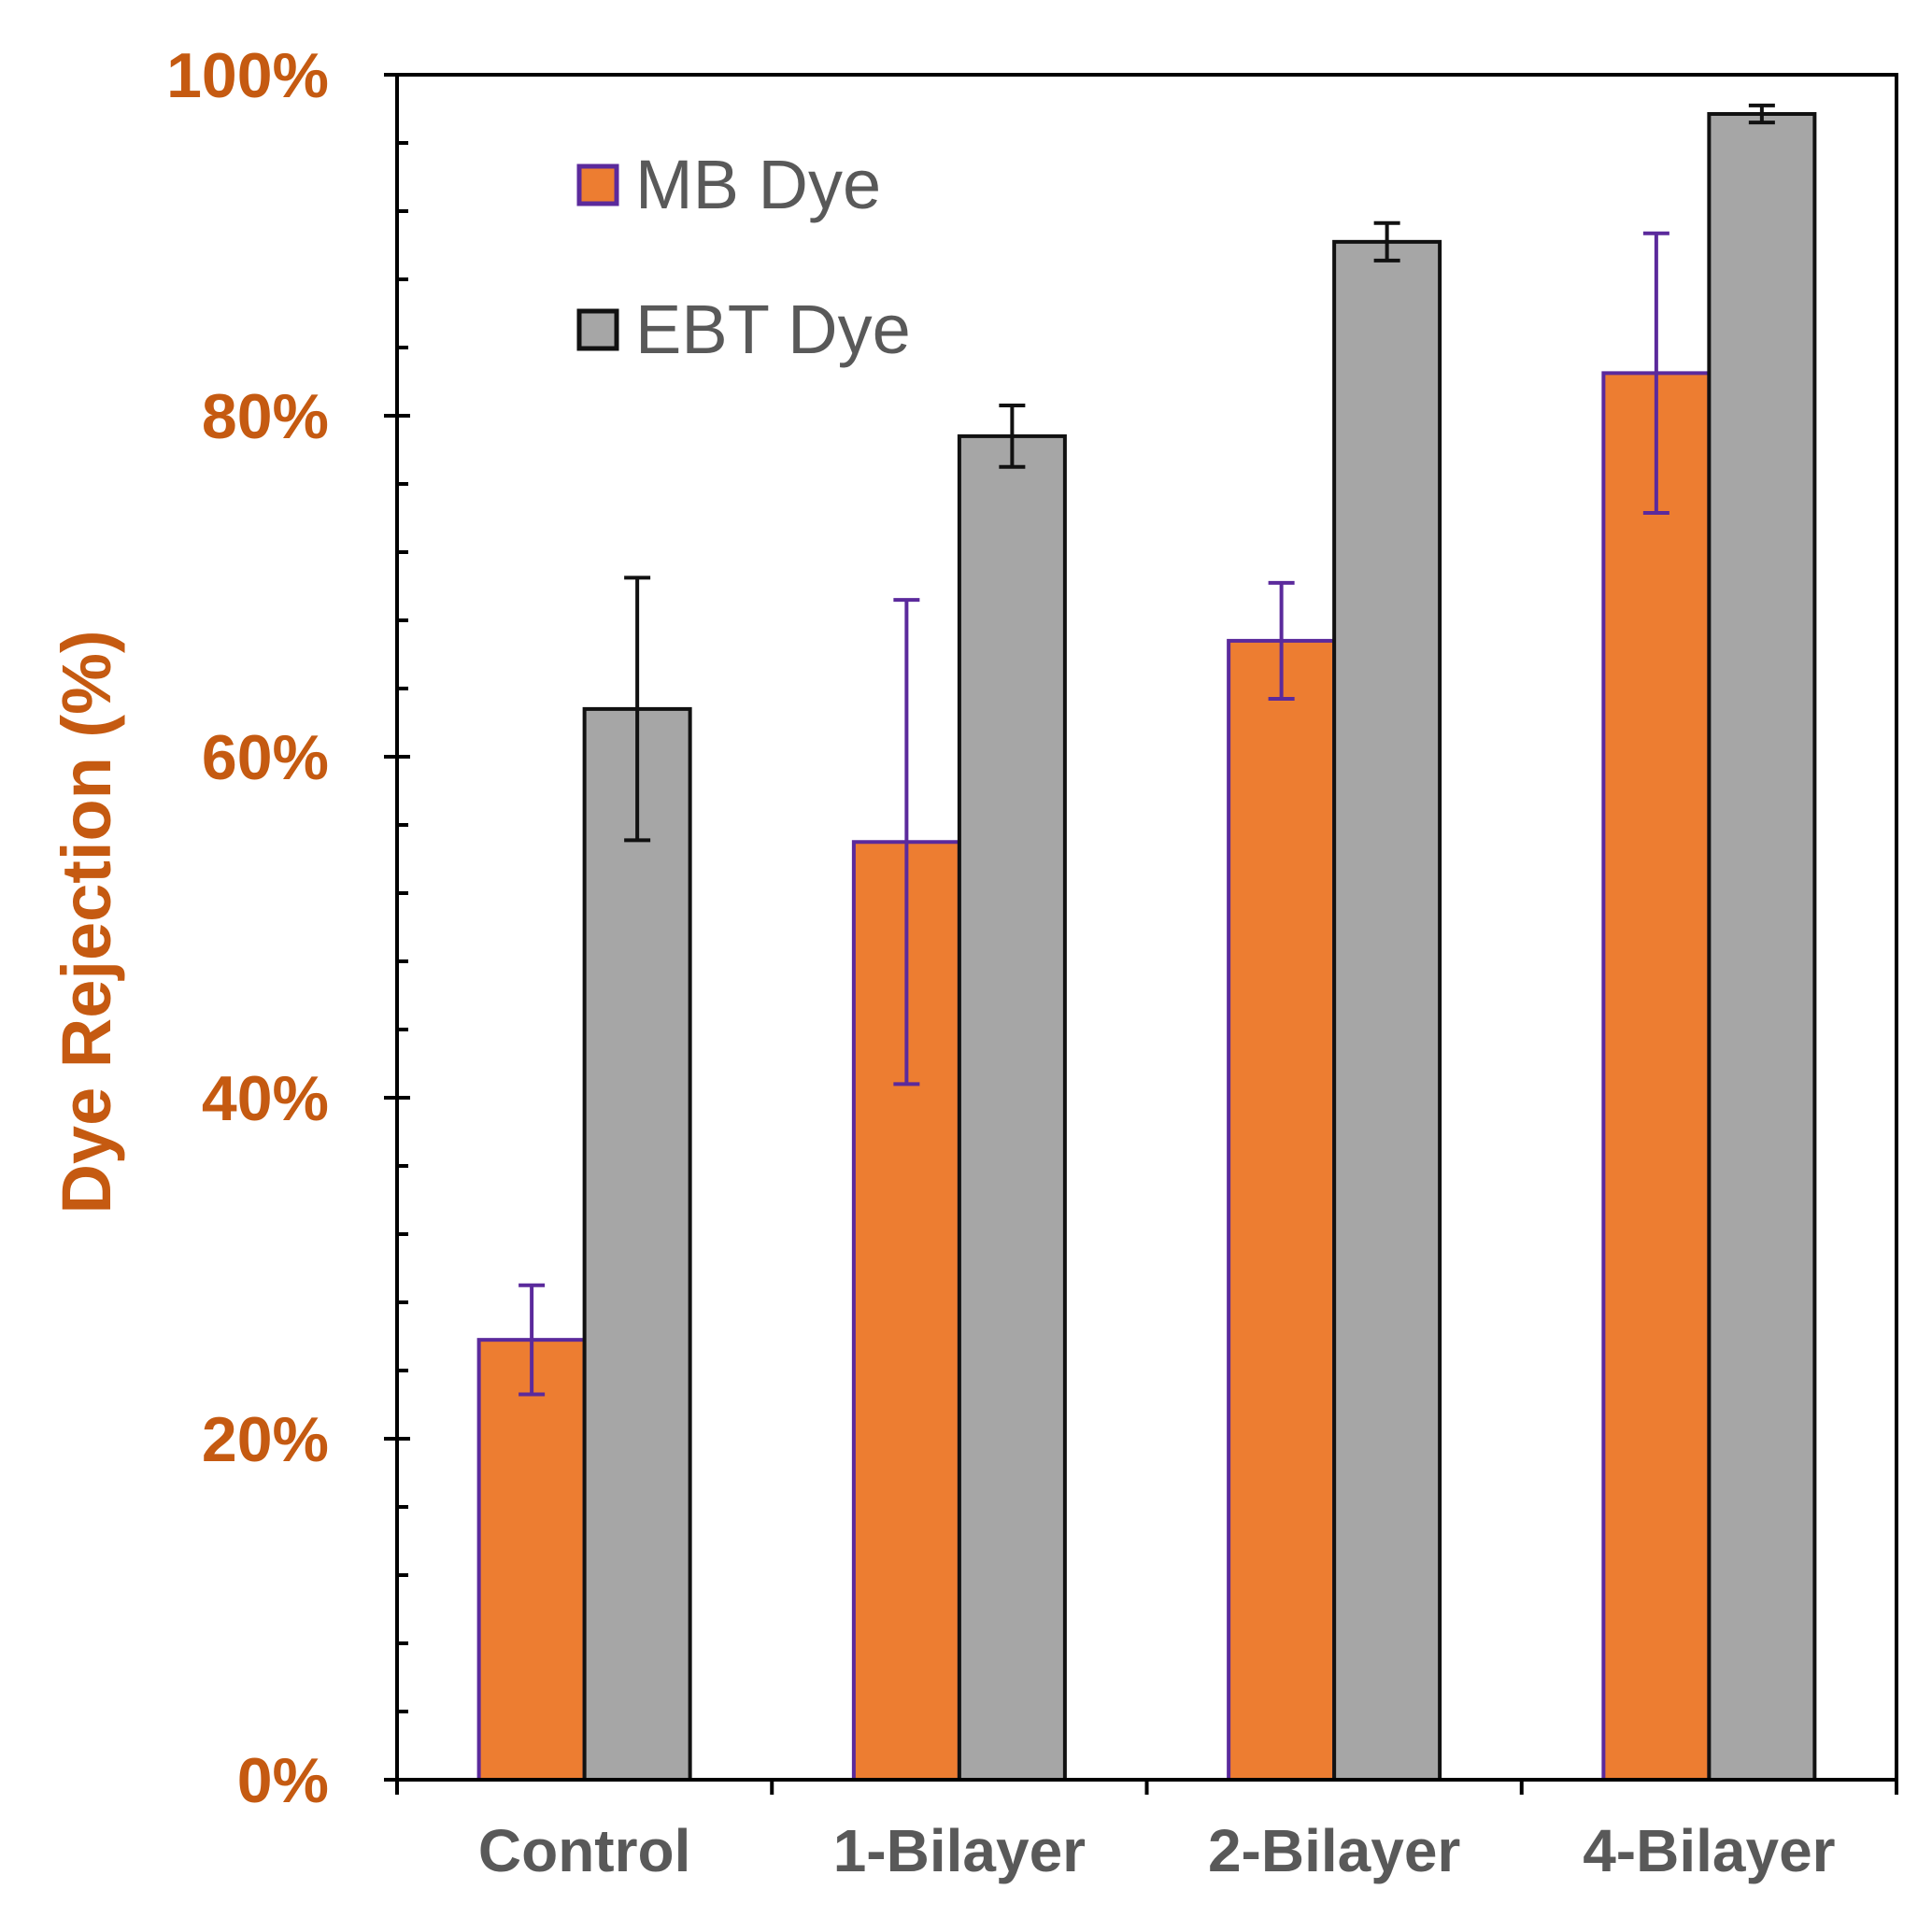 The width and height of the screenshot is (1932, 1932). Describe the element at coordinates (773, 329) in the screenshot. I see `legend-label: EBT Dye` at that location.